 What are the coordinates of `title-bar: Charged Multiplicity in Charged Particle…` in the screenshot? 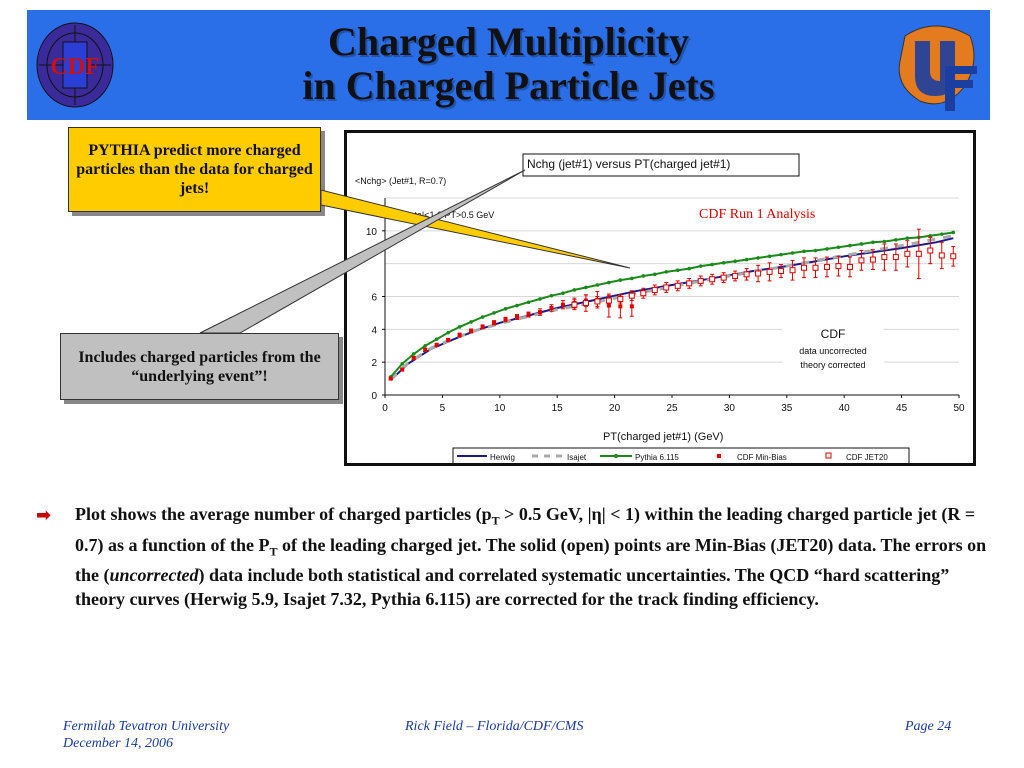 It's located at (508, 65).